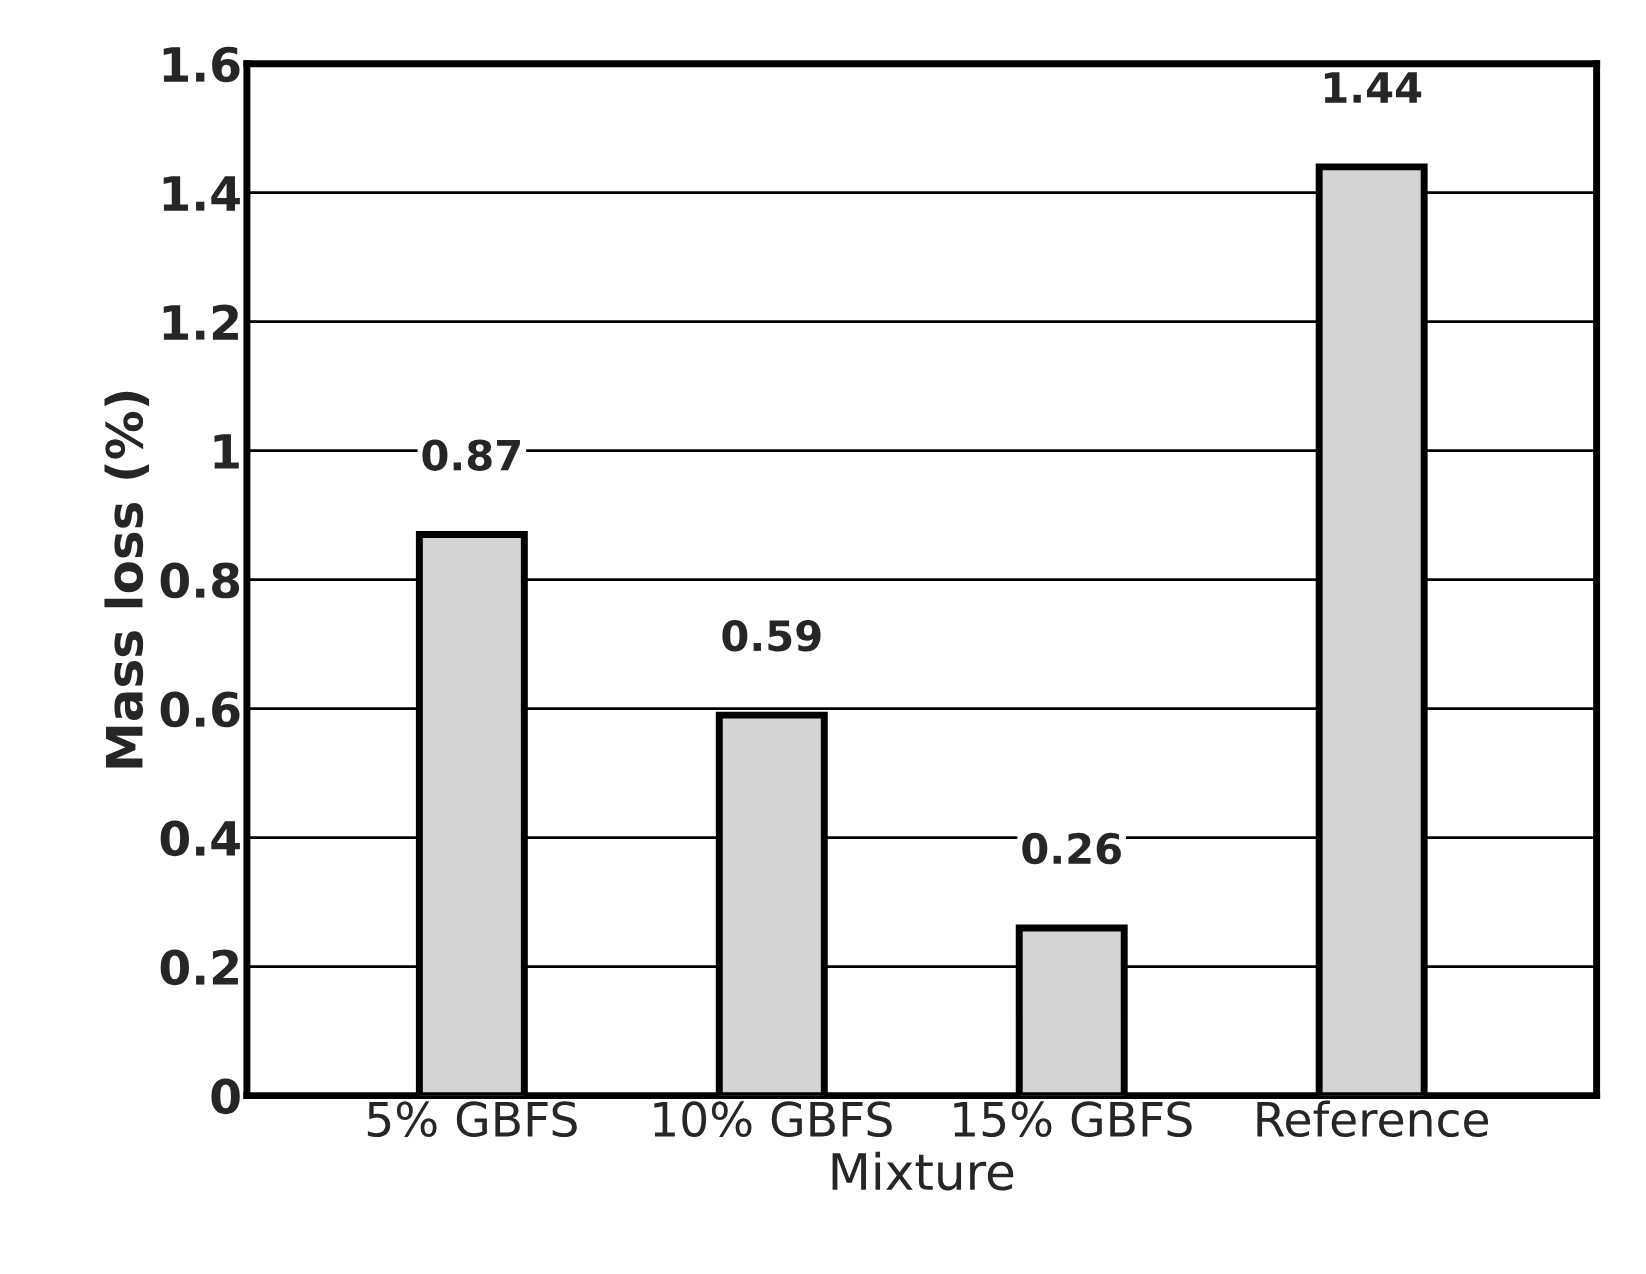  What do you see at coordinates (1073, 1119) in the screenshot?
I see `x-tick-label: 15% GBFS` at bounding box center [1073, 1119].